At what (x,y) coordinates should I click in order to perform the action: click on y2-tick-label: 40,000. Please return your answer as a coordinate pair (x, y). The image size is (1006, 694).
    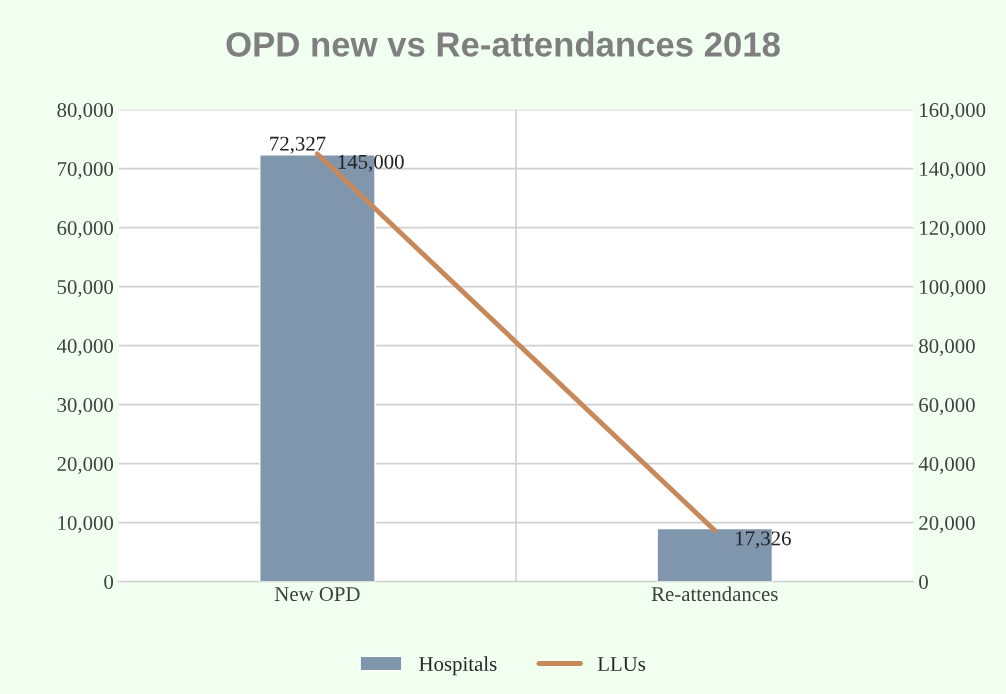
    Looking at the image, I should click on (946, 465).